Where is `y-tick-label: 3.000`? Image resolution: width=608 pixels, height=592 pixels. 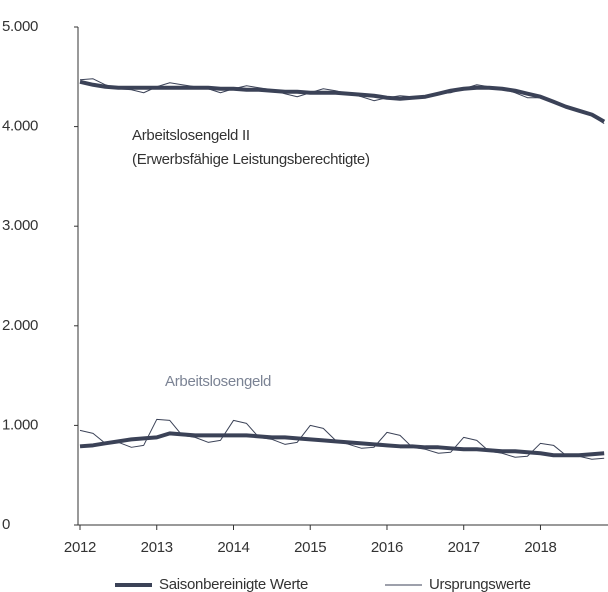
y-tick-label: 3.000 is located at coordinates (20, 225).